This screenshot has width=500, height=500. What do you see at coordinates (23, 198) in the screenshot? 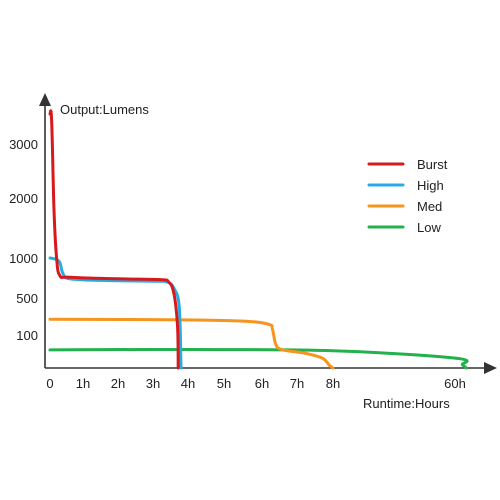
I see `y-tick-label: 2000` at bounding box center [23, 198].